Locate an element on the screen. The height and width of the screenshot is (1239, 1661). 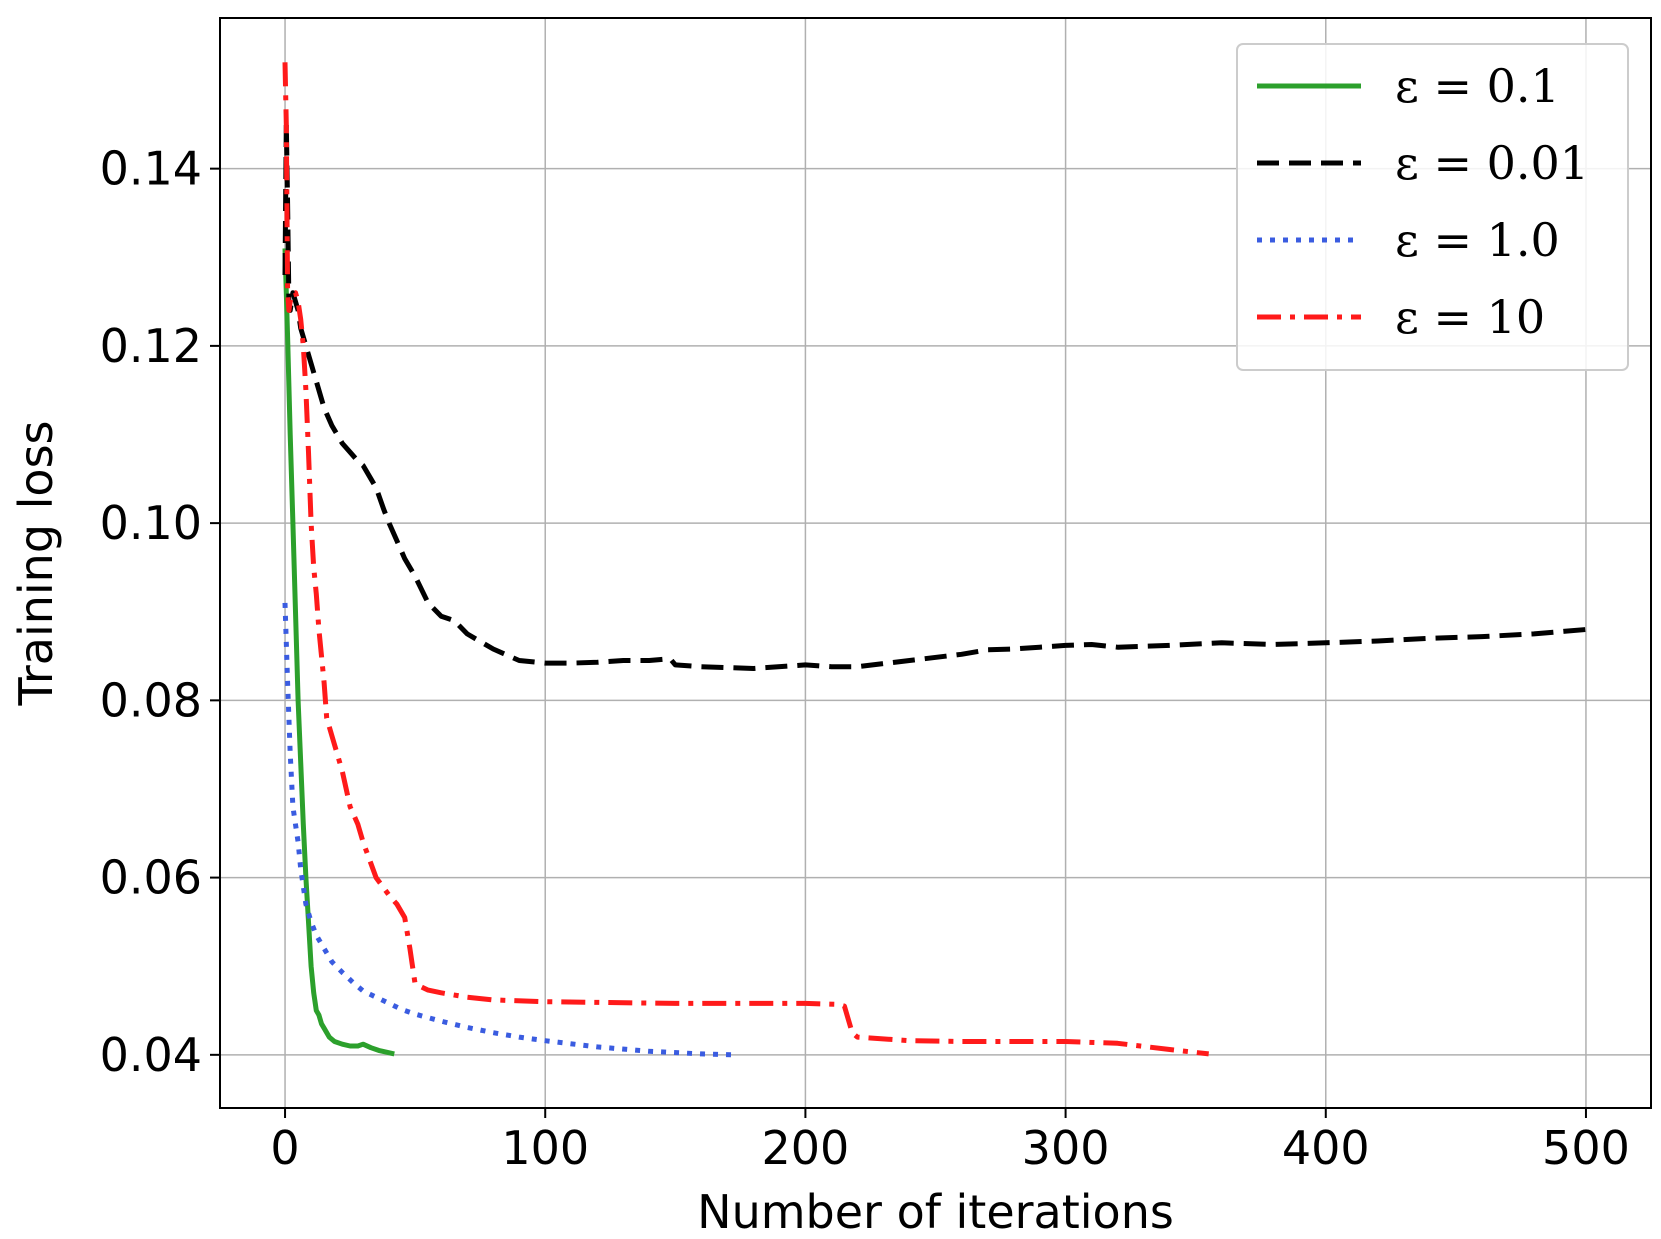
x-tick-label: 300 is located at coordinates (1066, 1148).